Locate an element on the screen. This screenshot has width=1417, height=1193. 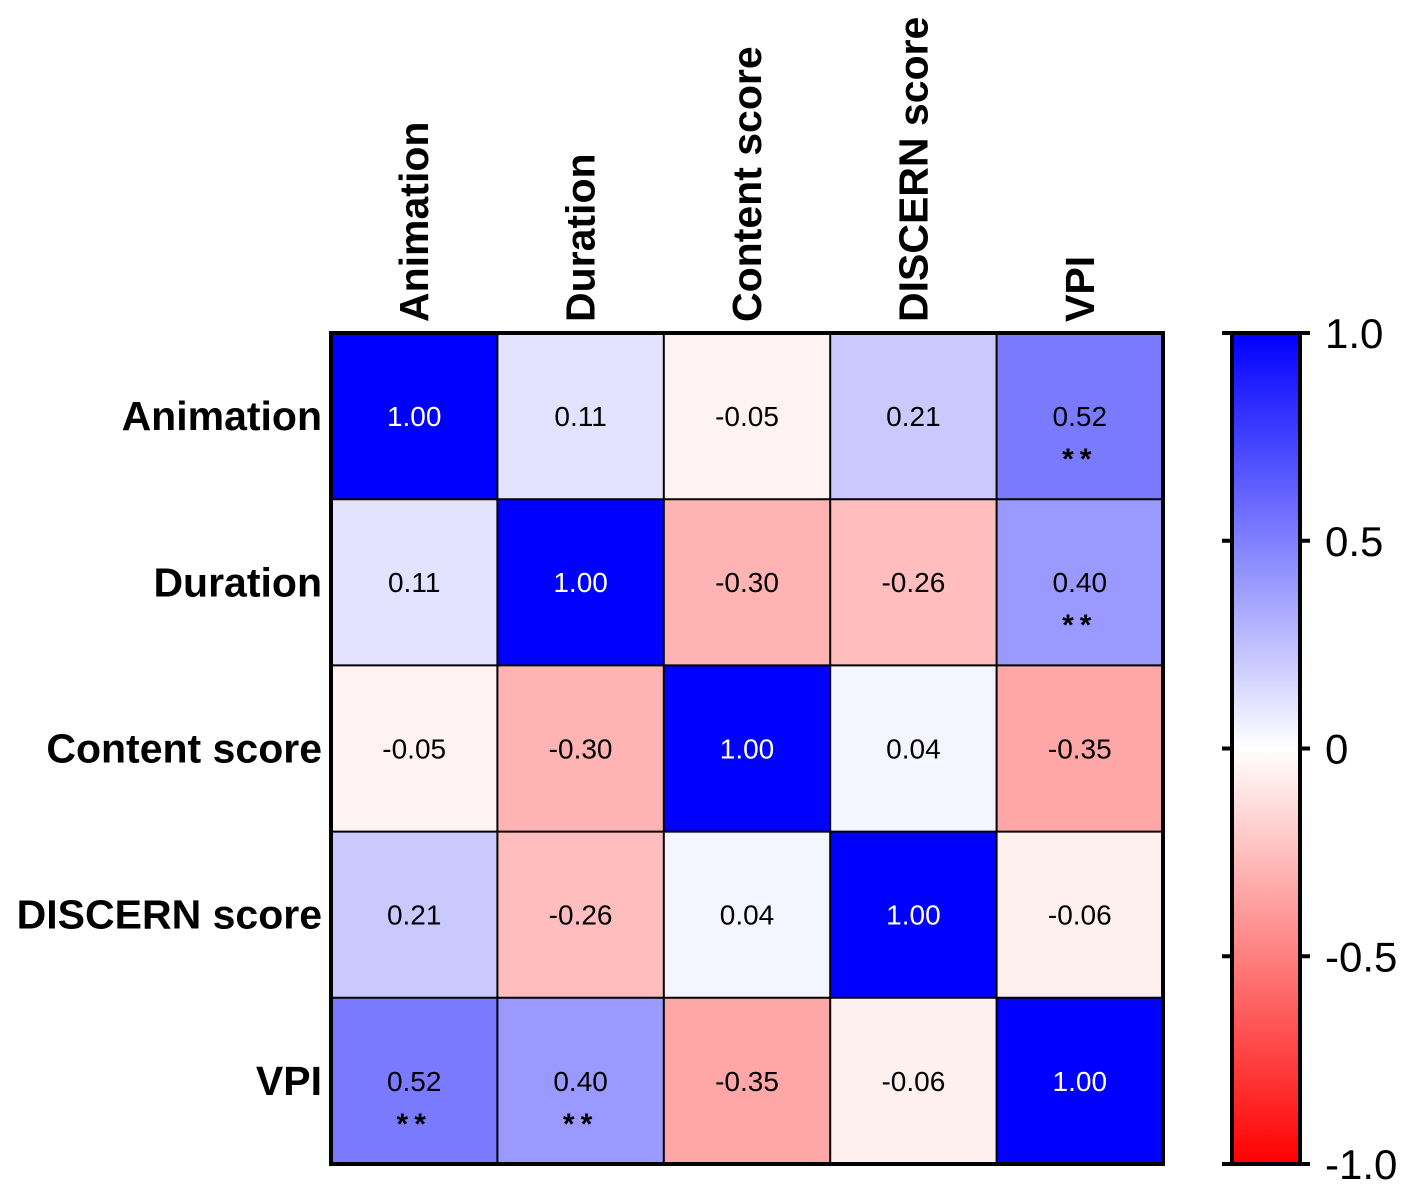
colorbar-gradient is located at coordinates (1266, 748).